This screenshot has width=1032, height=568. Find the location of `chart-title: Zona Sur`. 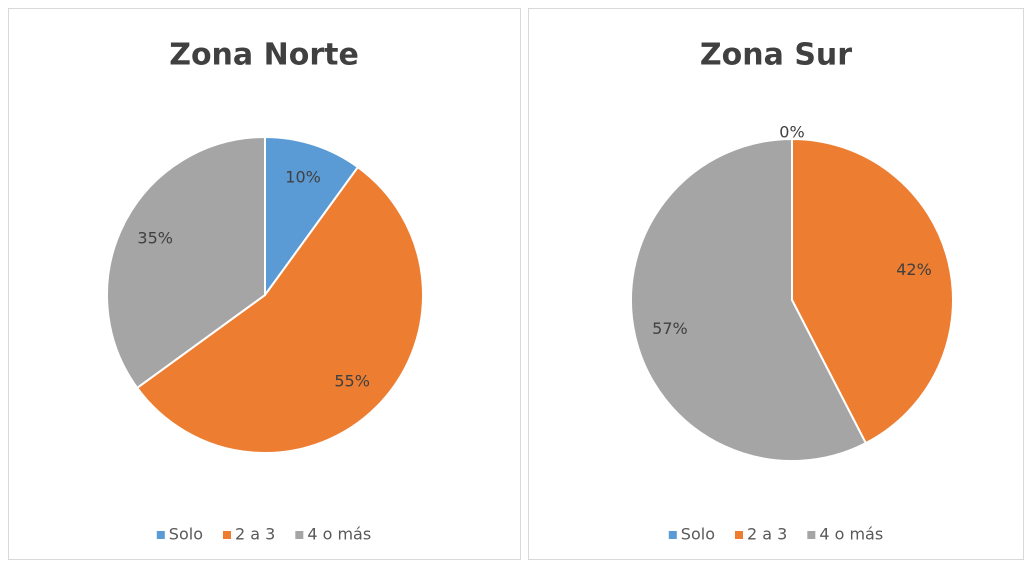

chart-title: Zona Sur is located at coordinates (776, 55).